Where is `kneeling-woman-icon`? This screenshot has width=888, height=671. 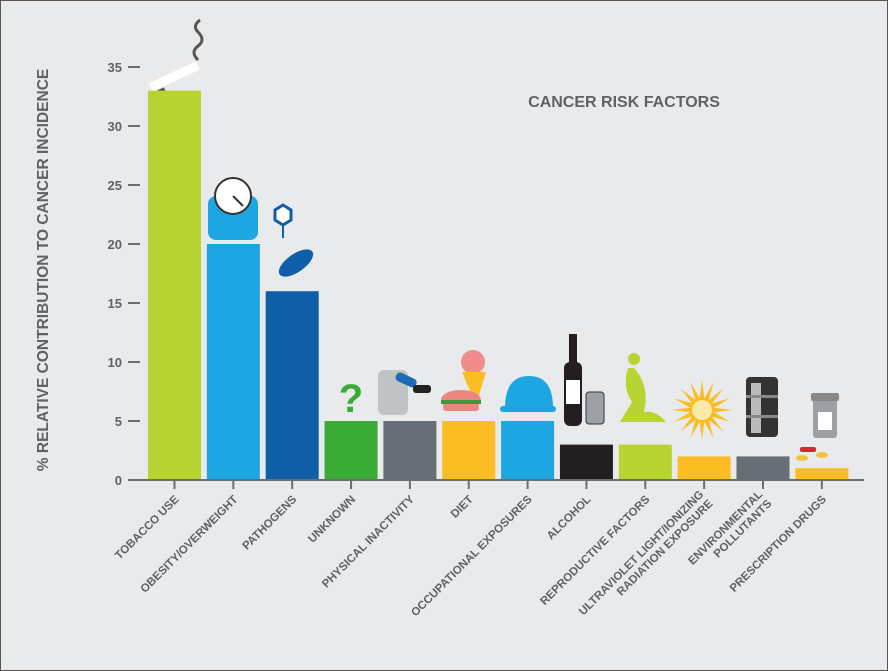 kneeling-woman-icon is located at coordinates (643, 387).